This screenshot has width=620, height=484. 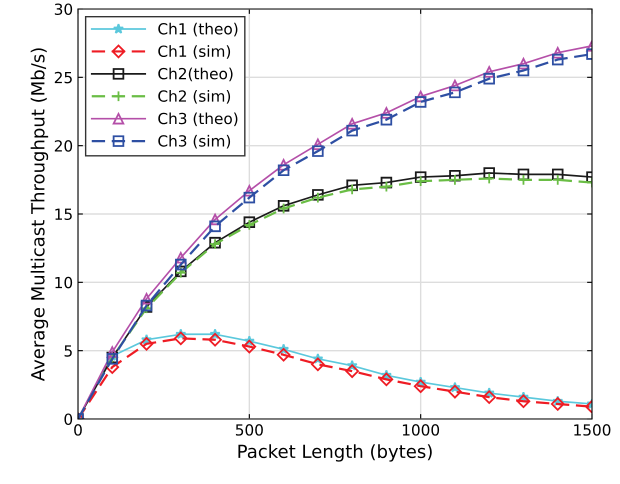 What do you see at coordinates (39, 215) in the screenshot?
I see `y-axis-title: Average Multicast Throughput (Mb/s)` at bounding box center [39, 215].